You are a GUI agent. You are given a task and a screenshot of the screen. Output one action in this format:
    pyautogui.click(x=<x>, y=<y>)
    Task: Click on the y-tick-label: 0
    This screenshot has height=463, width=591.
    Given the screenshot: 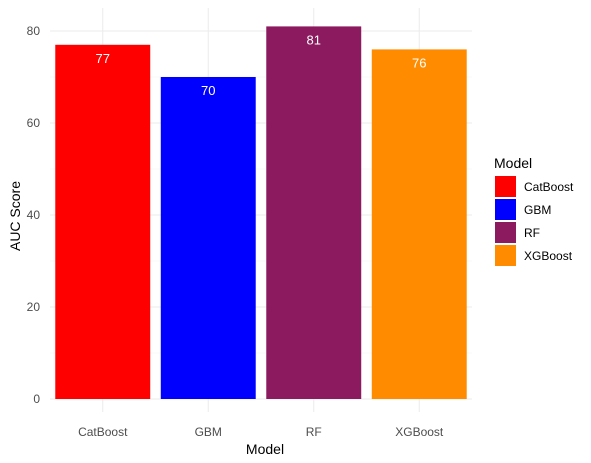 What is the action you would take?
    pyautogui.click(x=36, y=399)
    